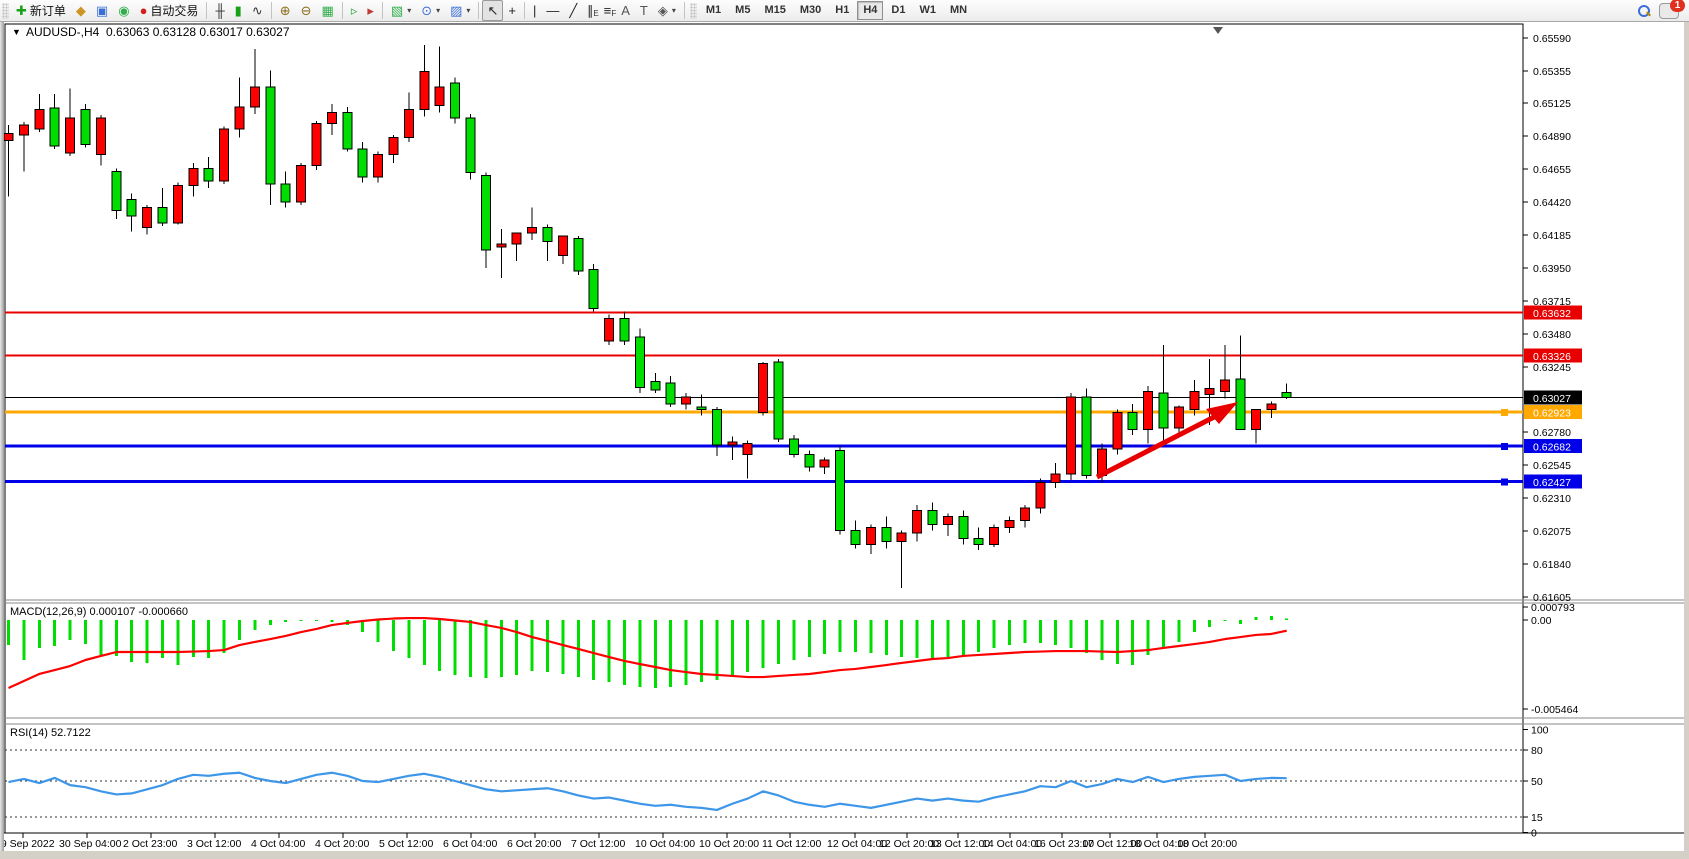  Describe the element at coordinates (1552, 357) in the screenshot. I see `price-badge-label: 0.63326` at that location.